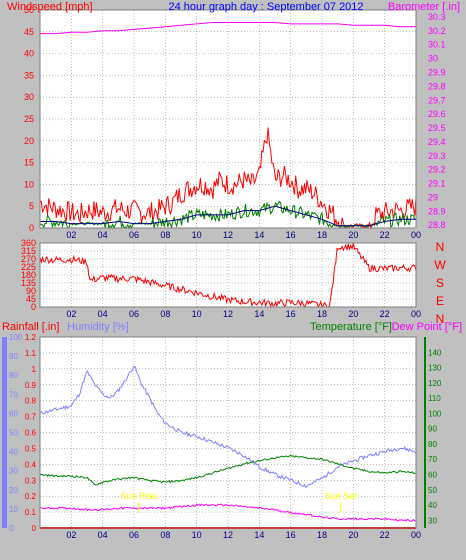 The width and height of the screenshot is (466, 560). What do you see at coordinates (432, 444) in the screenshot?
I see `temperature-tick-label: 80` at bounding box center [432, 444].